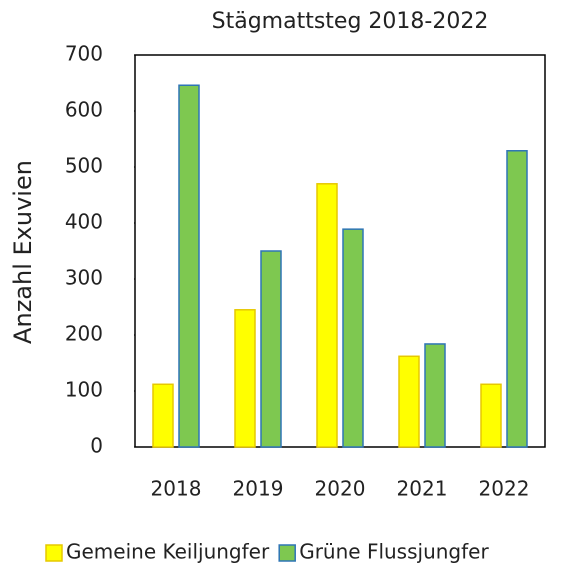  Describe the element at coordinates (168, 552) in the screenshot. I see `legend-label: Gemeine Keiljungfer` at that location.